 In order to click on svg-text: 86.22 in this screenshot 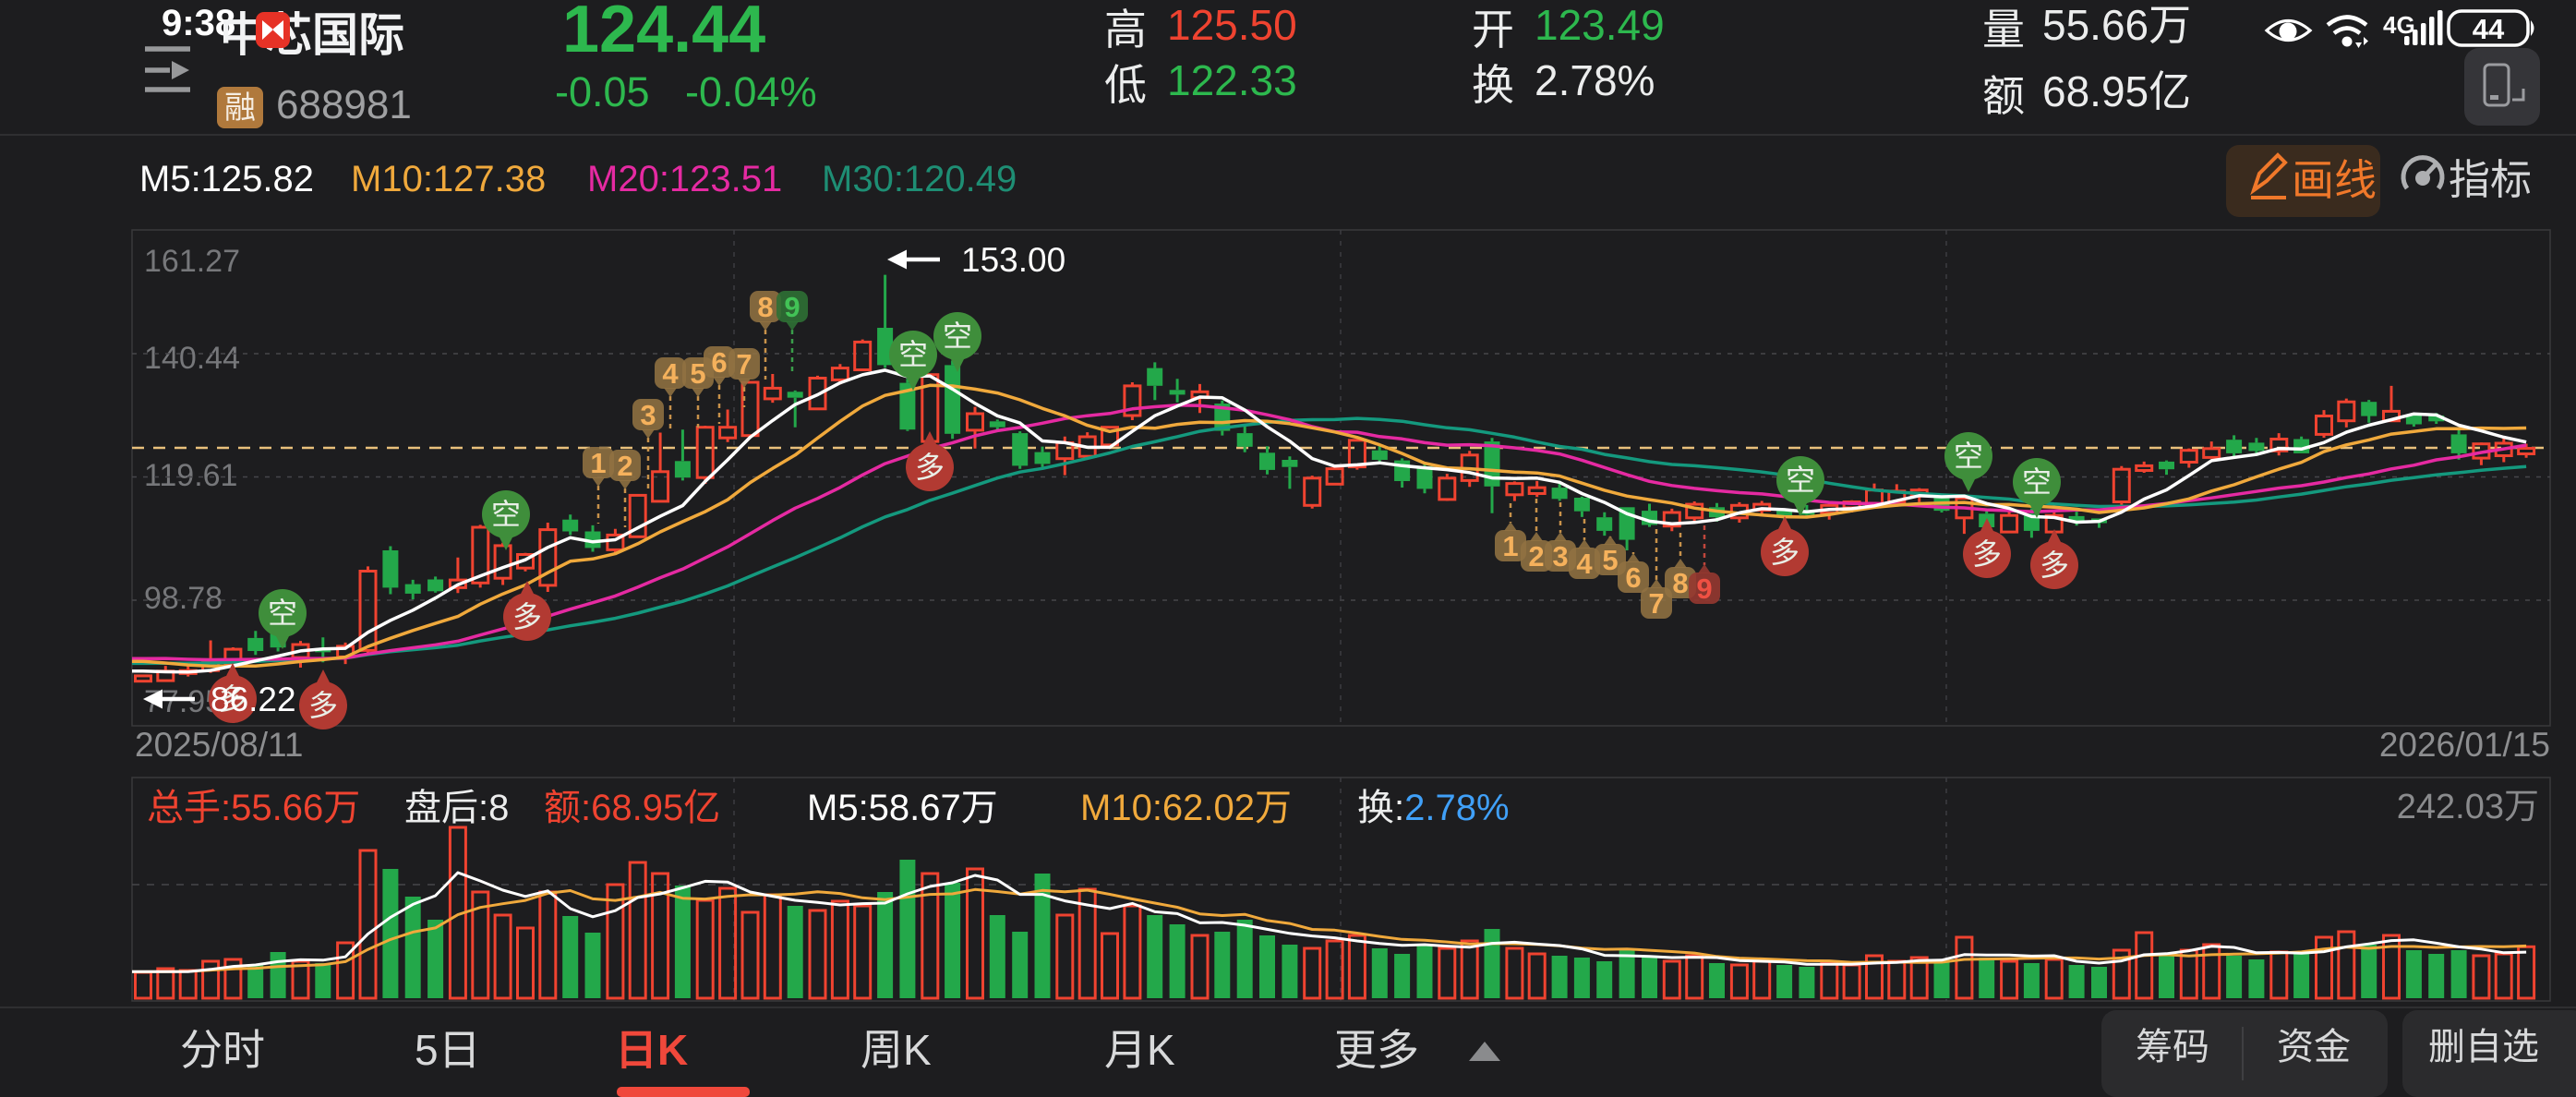, I will do `click(253, 699)`.